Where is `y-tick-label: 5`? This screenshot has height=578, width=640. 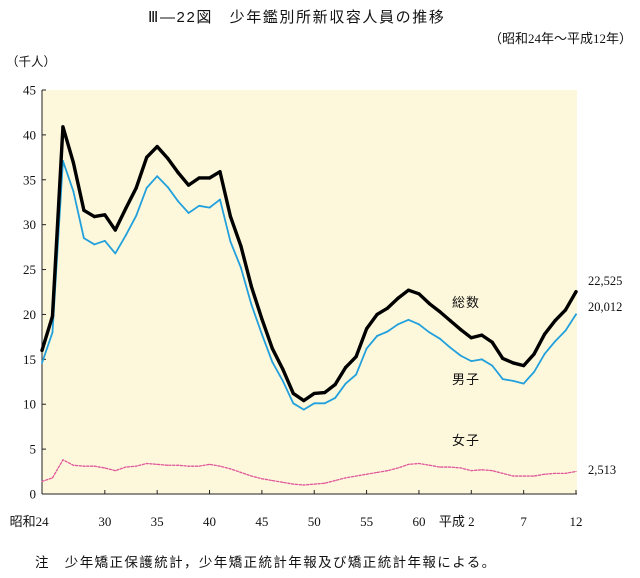 y-tick-label: 5 is located at coordinates (33, 449).